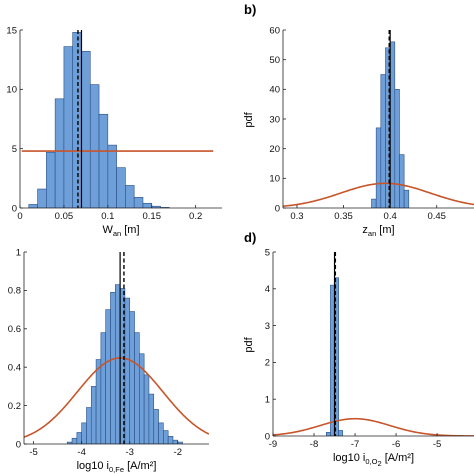  What do you see at coordinates (274, 119) in the screenshot?
I see `y-tick-label: 30` at bounding box center [274, 119].